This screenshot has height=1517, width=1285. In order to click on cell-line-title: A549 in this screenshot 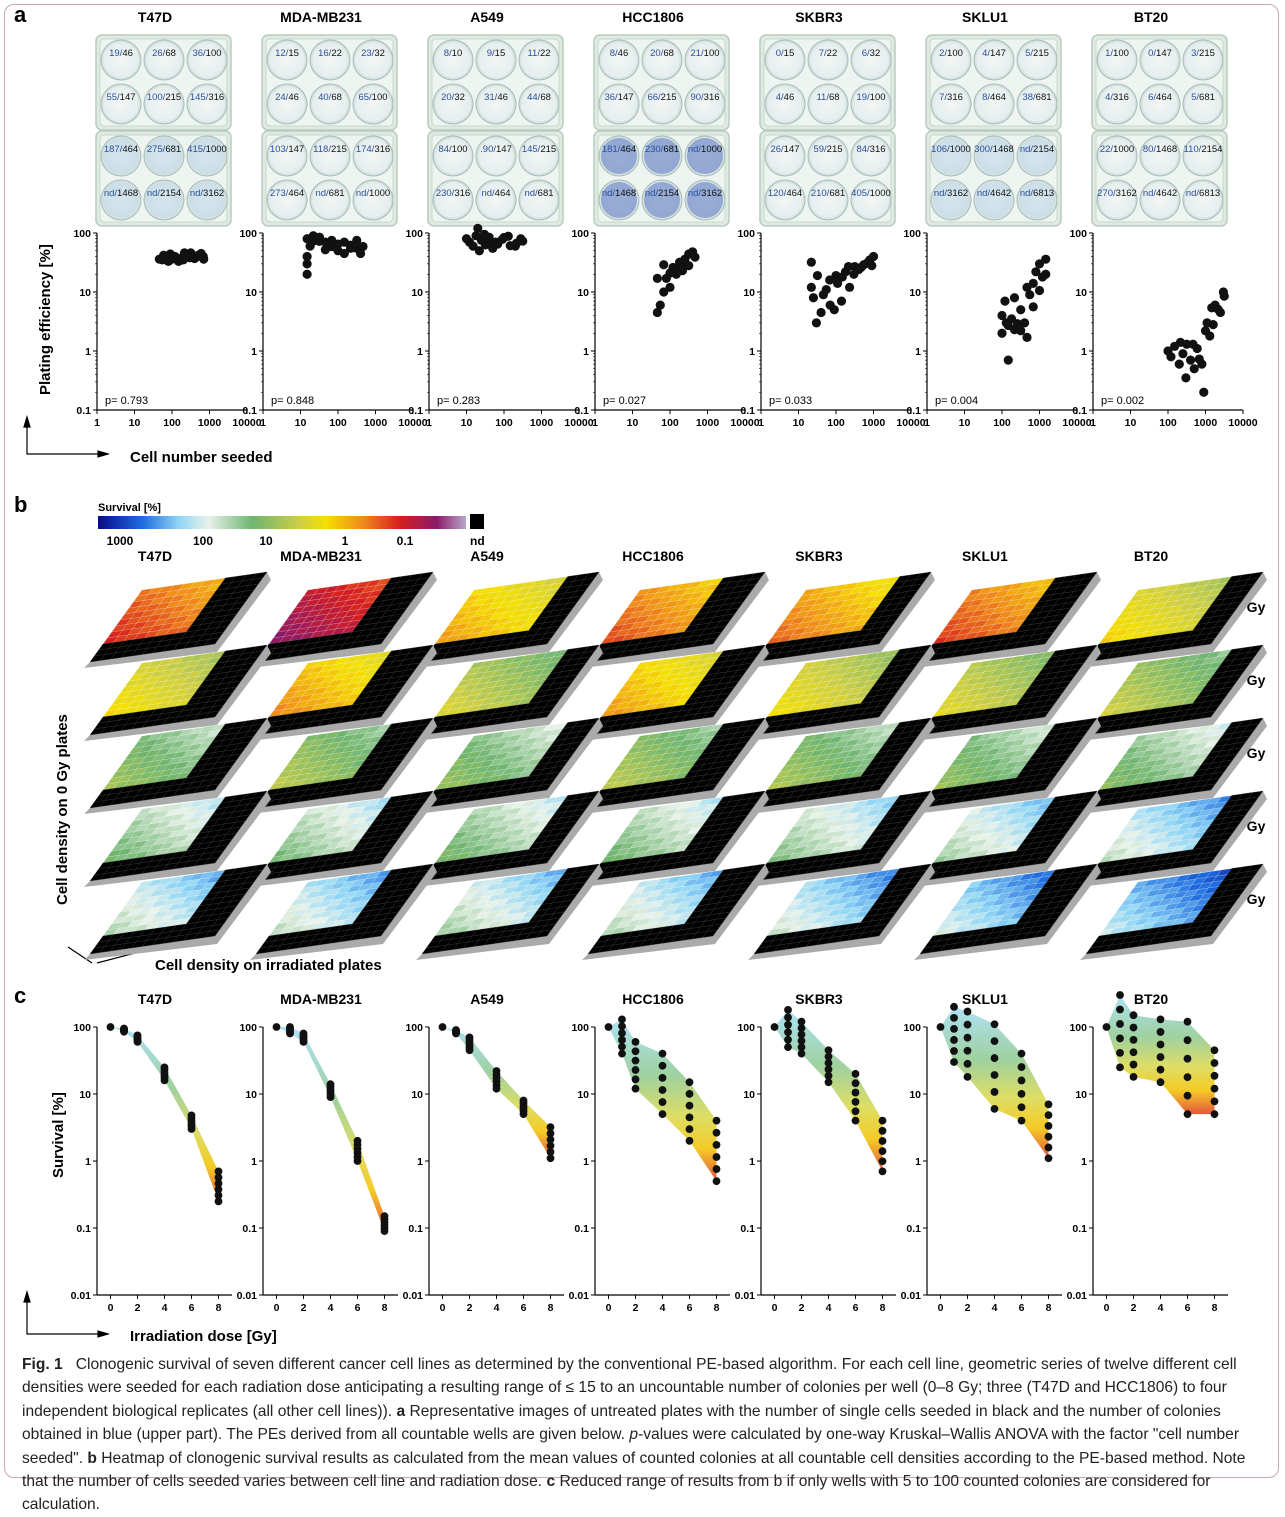, I will do `click(487, 17)`.